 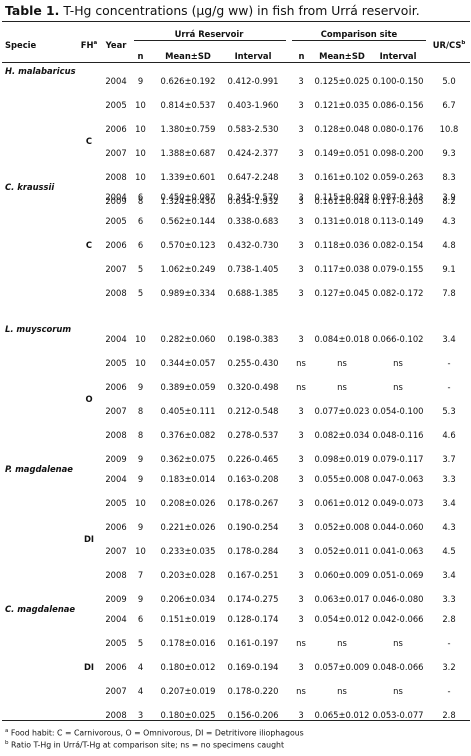 I want to click on table-cell-mean1: 0.183±0.014, so click(x=188, y=479).